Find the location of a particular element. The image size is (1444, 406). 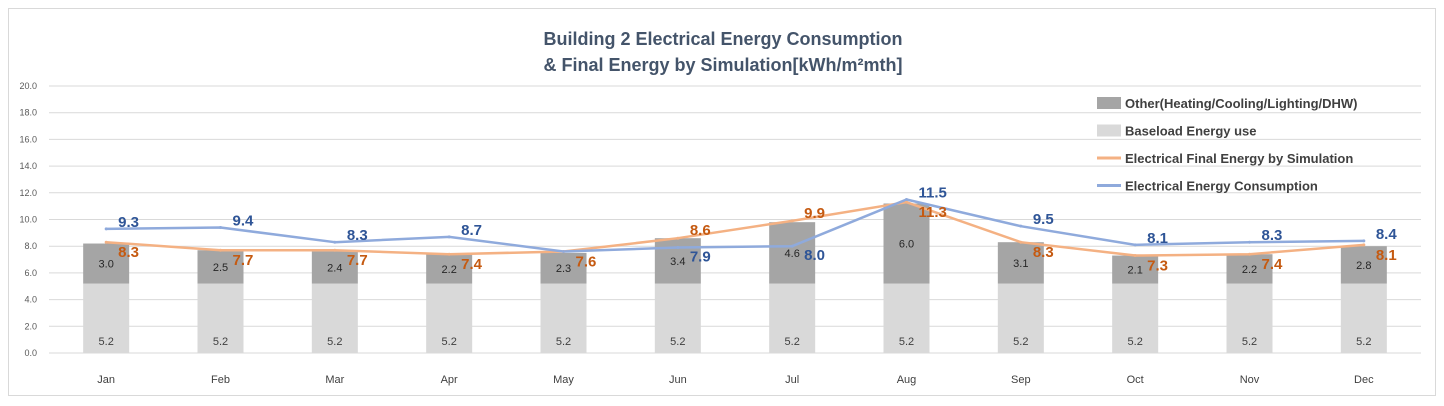

data-label-simulation: 11.3 is located at coordinates (933, 212).